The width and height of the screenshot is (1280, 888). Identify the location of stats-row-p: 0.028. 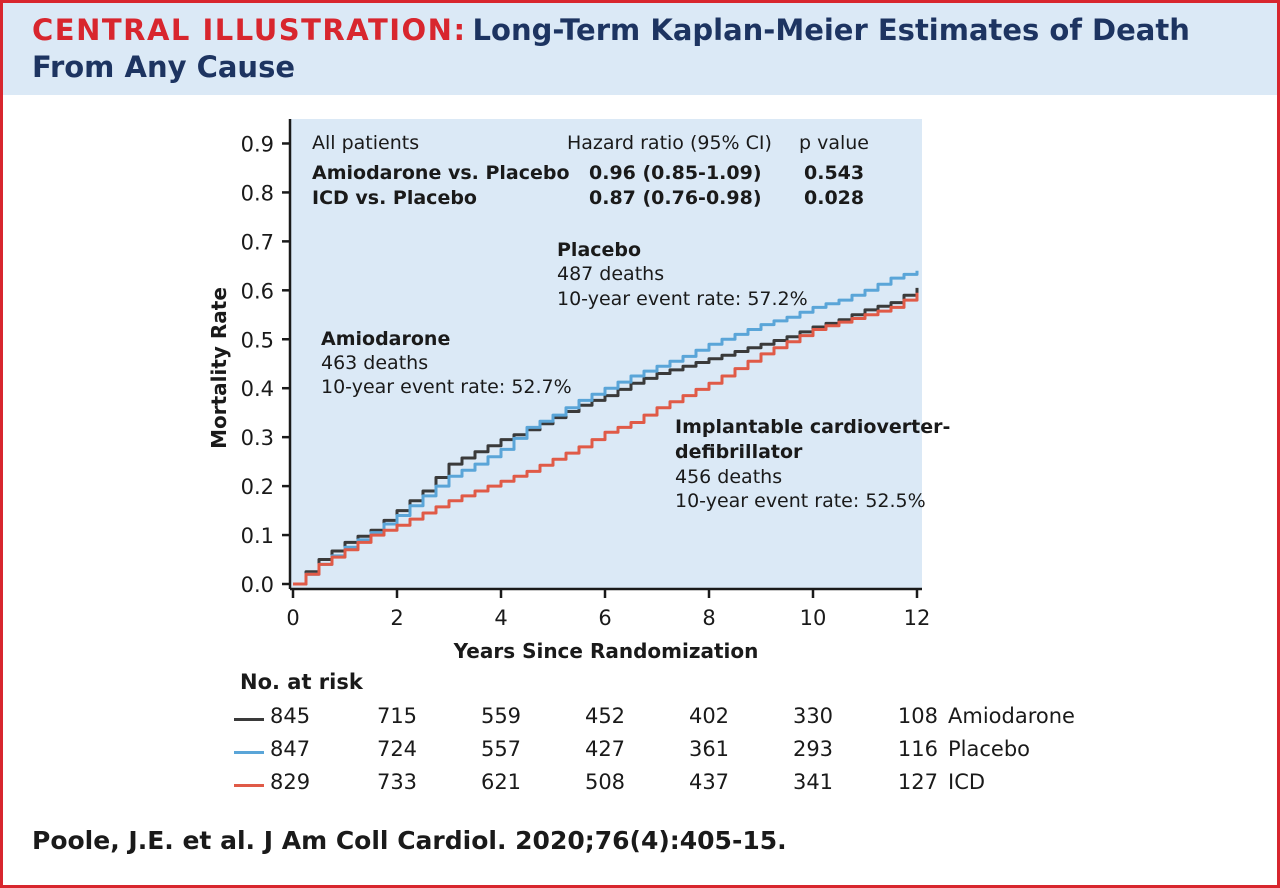
(834, 198).